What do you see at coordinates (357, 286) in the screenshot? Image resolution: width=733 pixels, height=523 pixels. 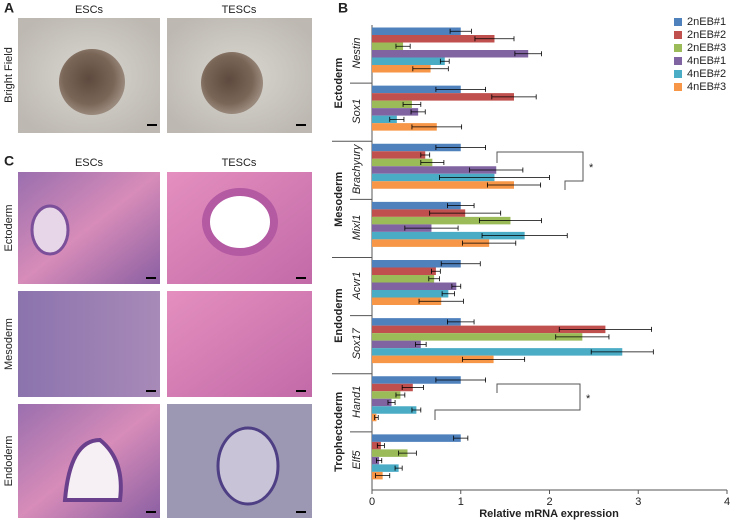 I see `category-label: Acvr1` at bounding box center [357, 286].